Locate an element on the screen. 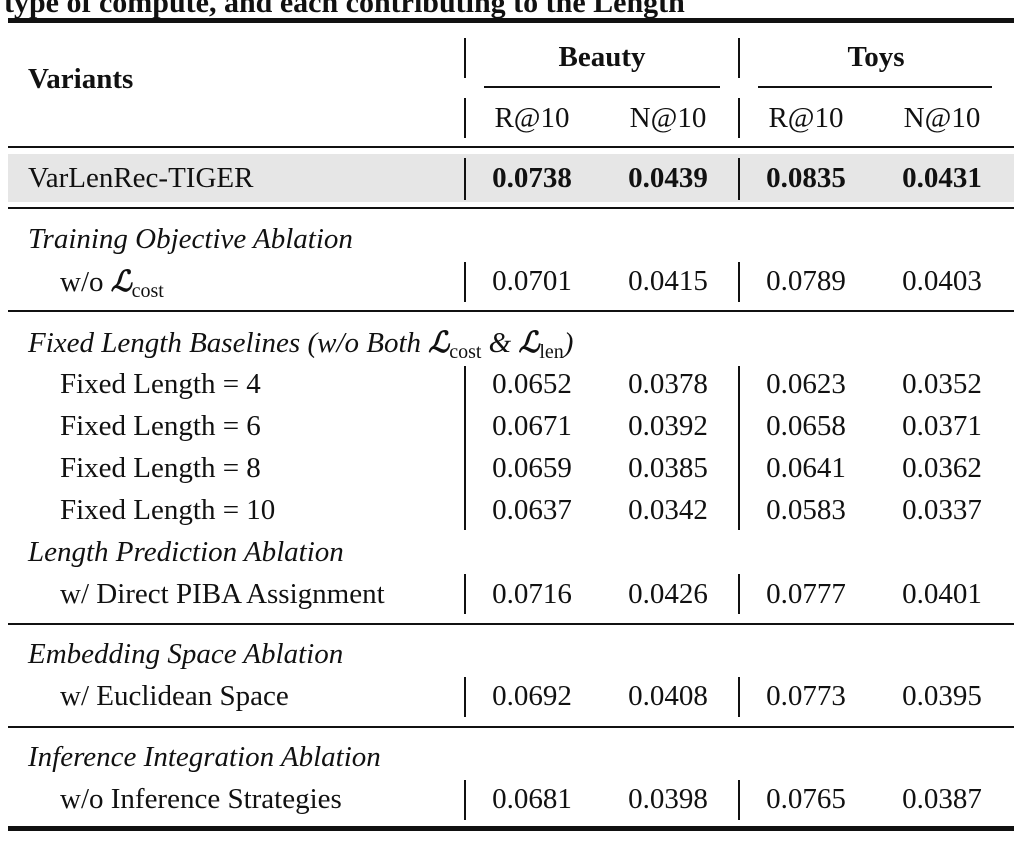  metric-toys-n10: N@10 is located at coordinates (942, 118).